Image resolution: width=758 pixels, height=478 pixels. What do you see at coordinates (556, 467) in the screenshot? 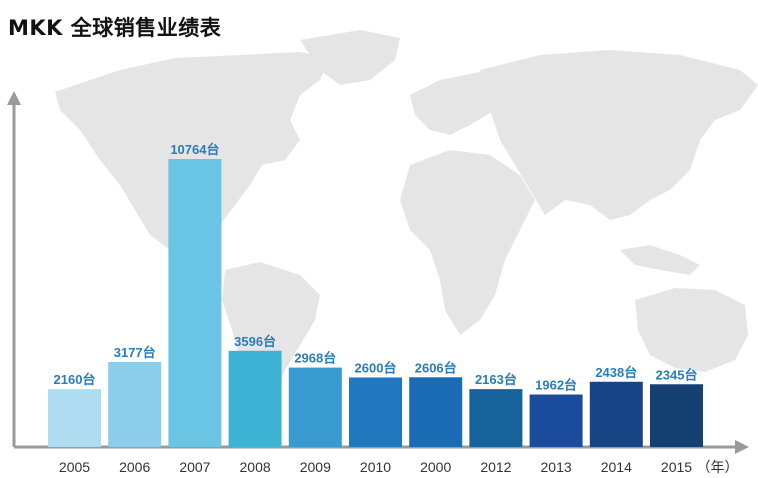
I see `x-tick-label: 2013` at bounding box center [556, 467].